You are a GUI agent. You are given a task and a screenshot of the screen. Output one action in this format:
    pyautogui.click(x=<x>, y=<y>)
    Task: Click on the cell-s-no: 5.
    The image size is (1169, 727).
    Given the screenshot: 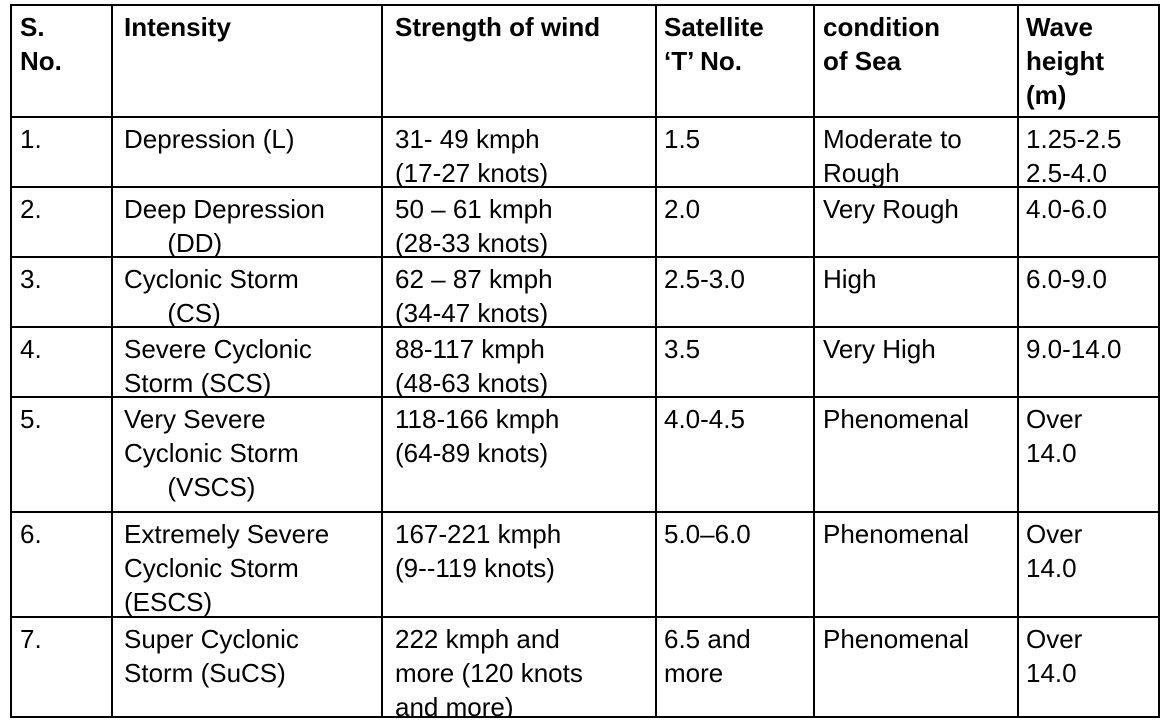 What is the action you would take?
    pyautogui.click(x=62, y=454)
    